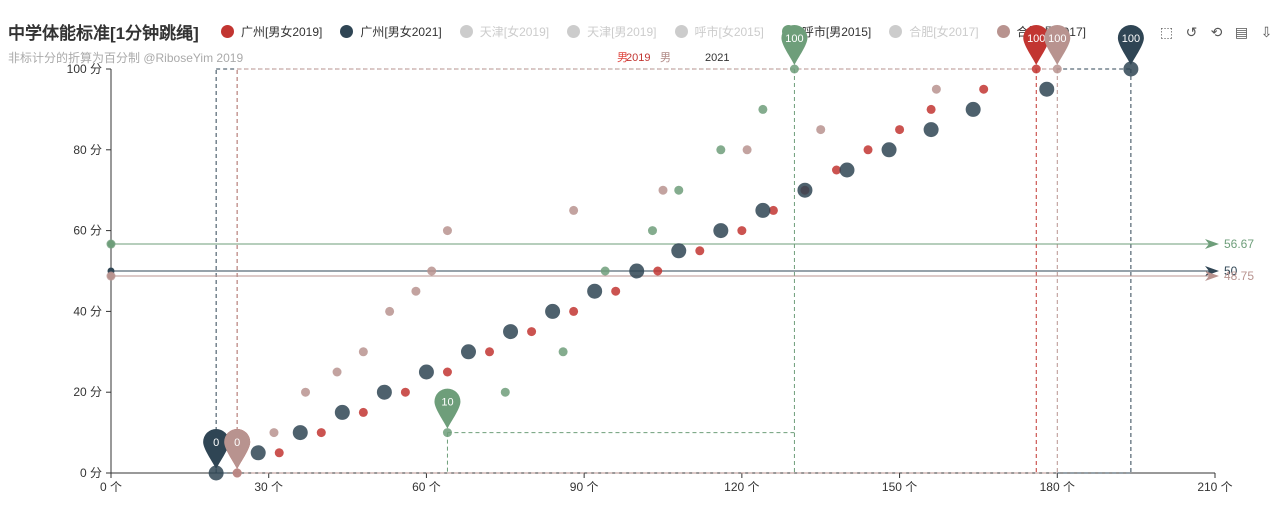  I want to click on x-tick-label: 120 个, so click(741, 487).